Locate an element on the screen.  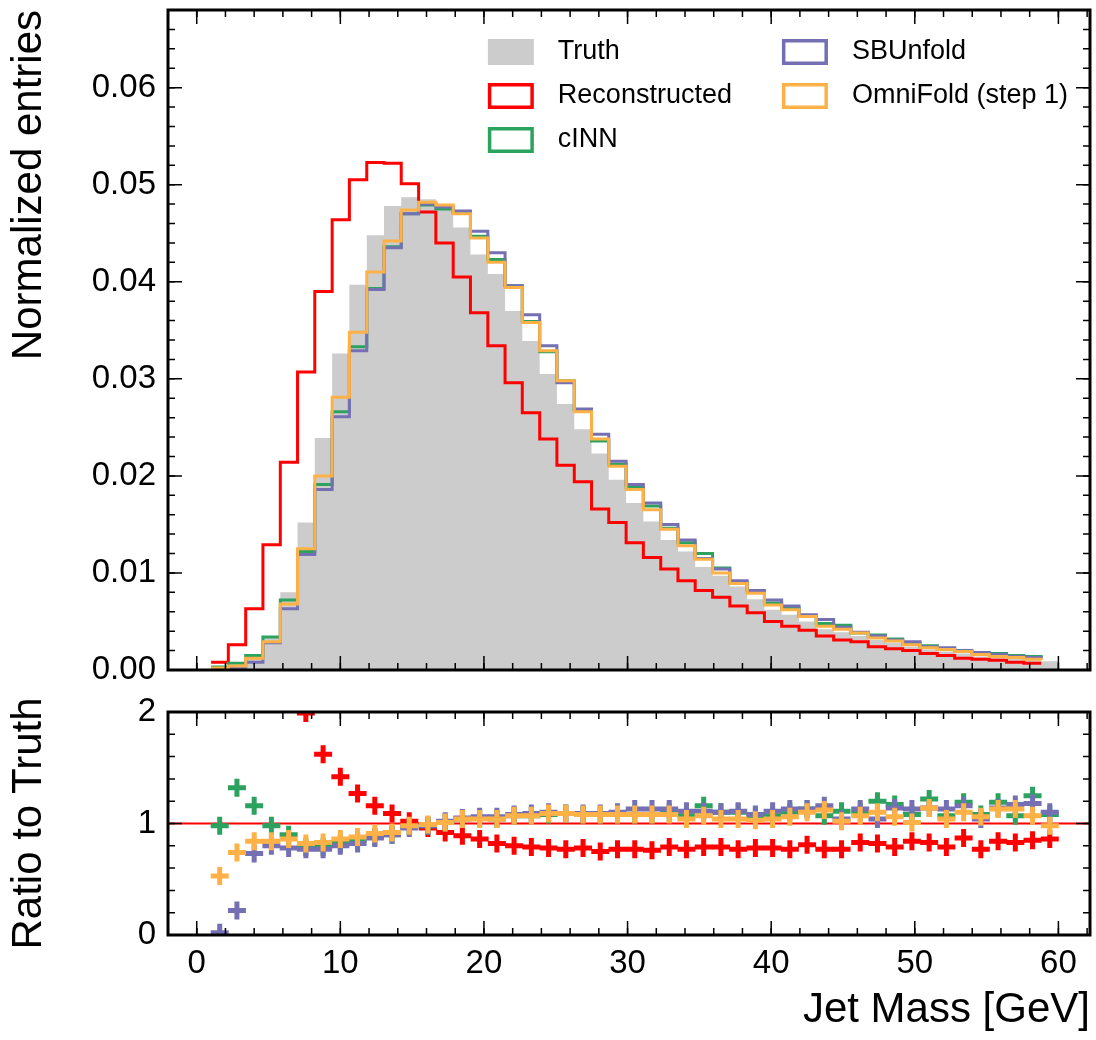
y-tick-label: 0.04 is located at coordinates (123, 279).